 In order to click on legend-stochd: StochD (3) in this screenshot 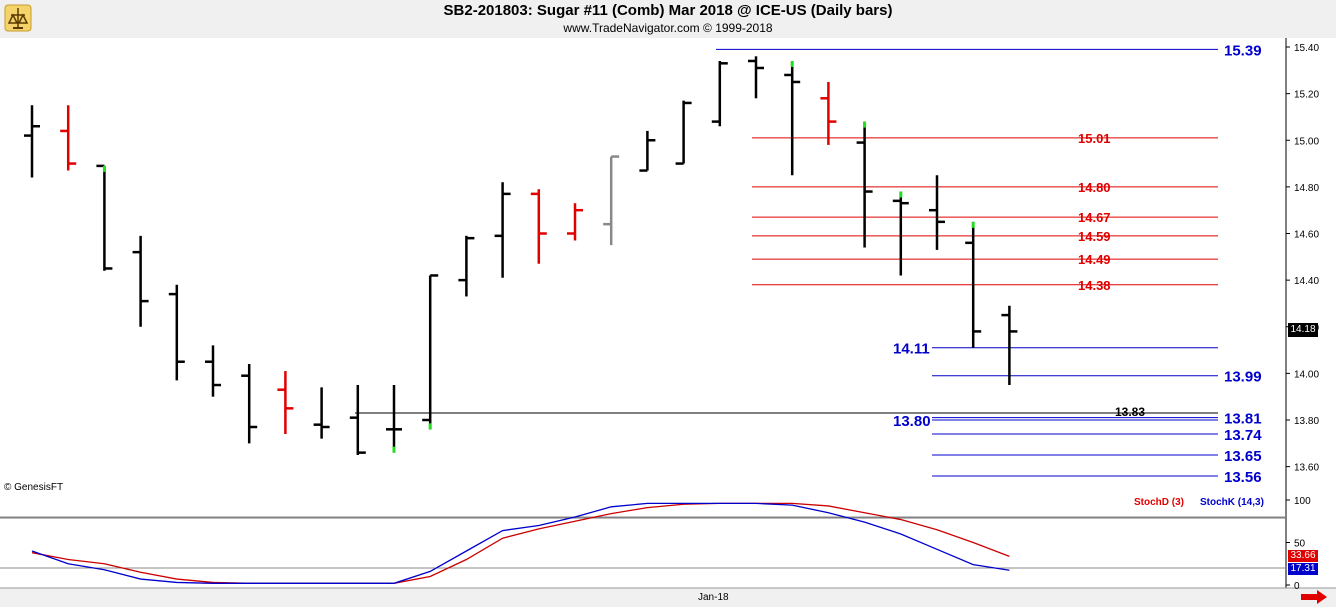, I will do `click(1159, 502)`.